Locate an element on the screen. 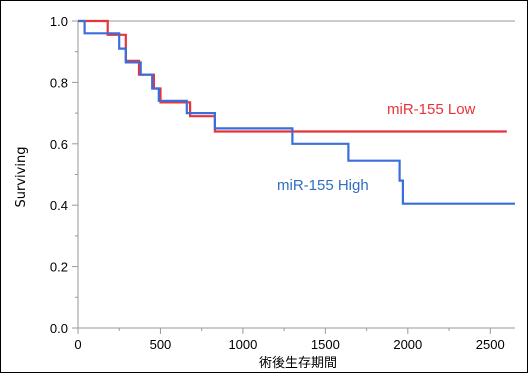 The height and width of the screenshot is (374, 528). y-tick-label: 1.0 is located at coordinates (59, 21).